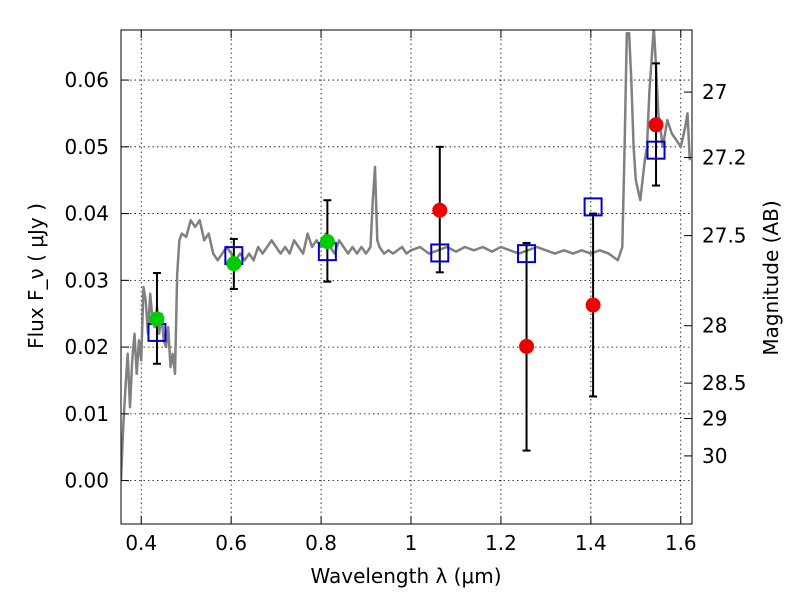 The image size is (800, 600). Describe the element at coordinates (714, 456) in the screenshot. I see `mag-tick-label: 30` at that location.